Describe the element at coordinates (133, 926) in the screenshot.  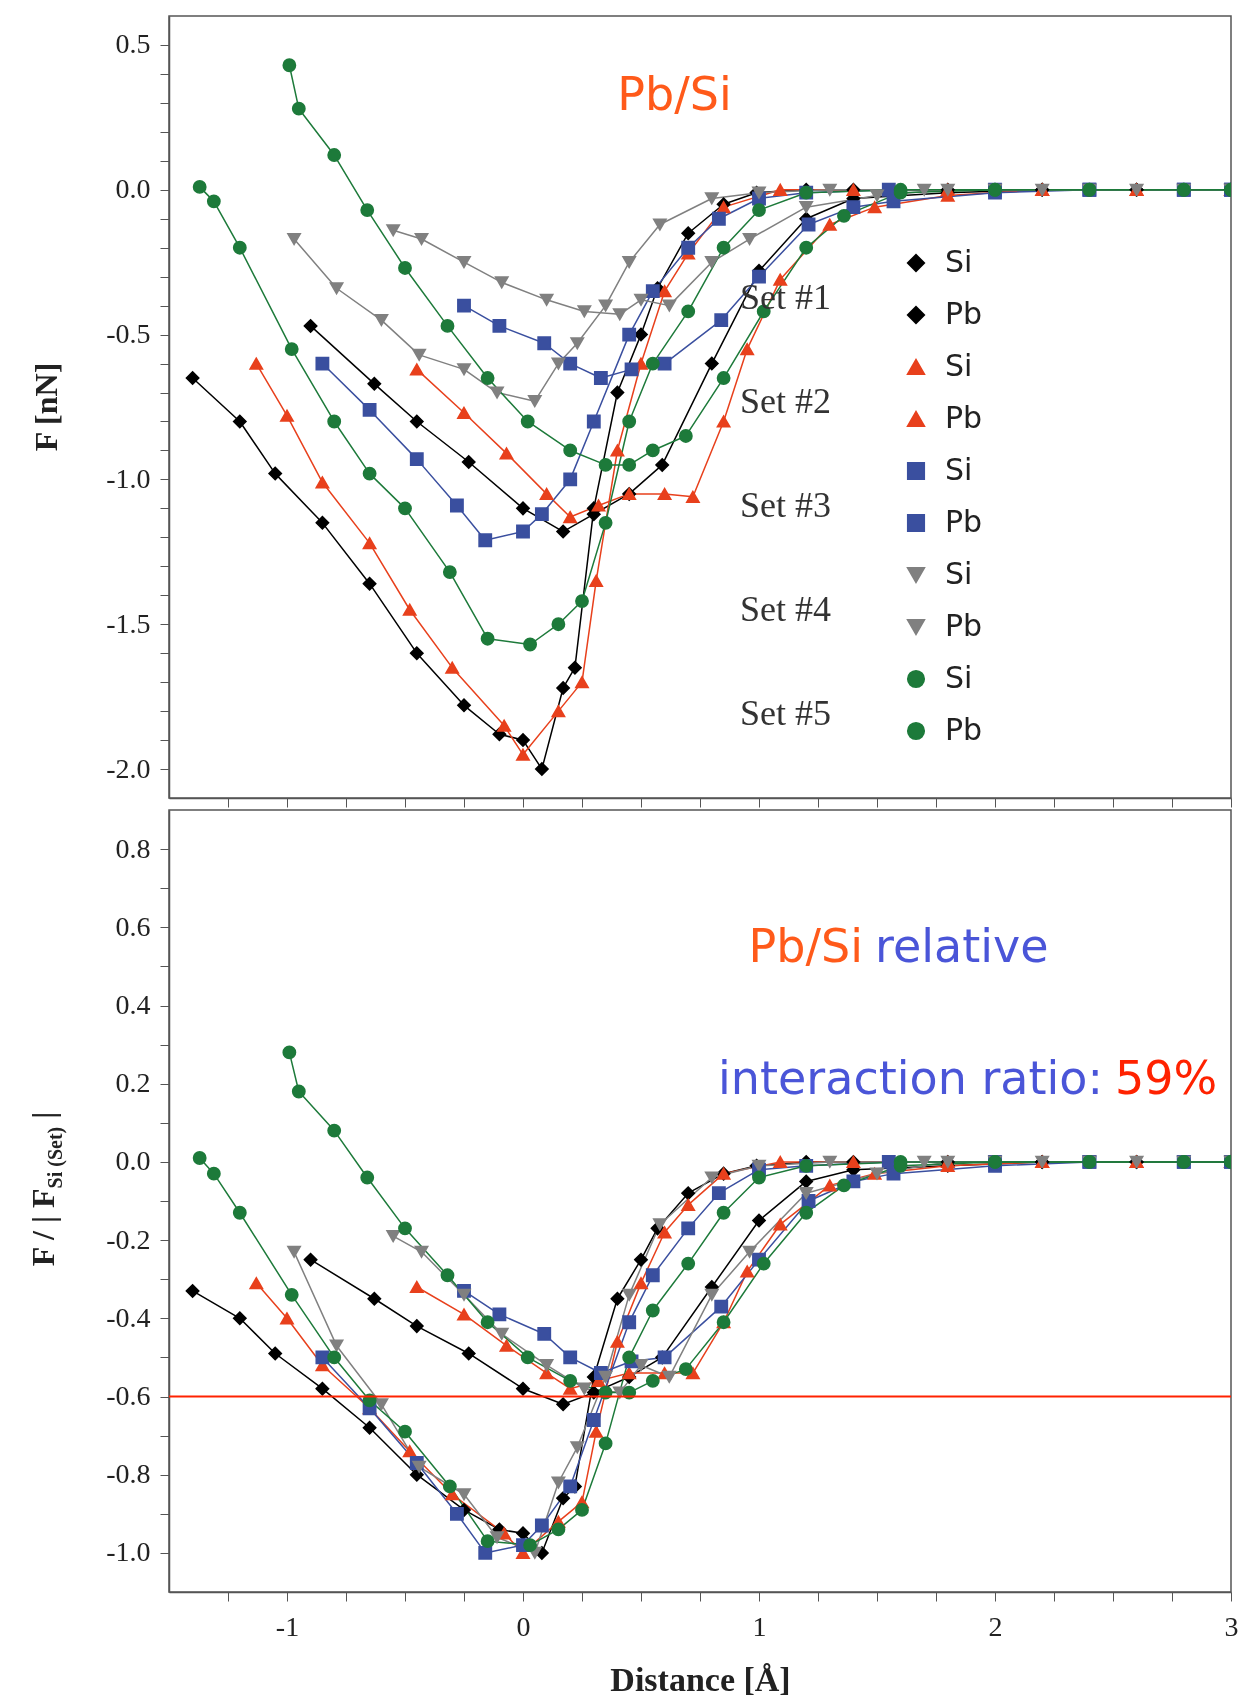
I see `y-tick-label: 0.6` at that location.